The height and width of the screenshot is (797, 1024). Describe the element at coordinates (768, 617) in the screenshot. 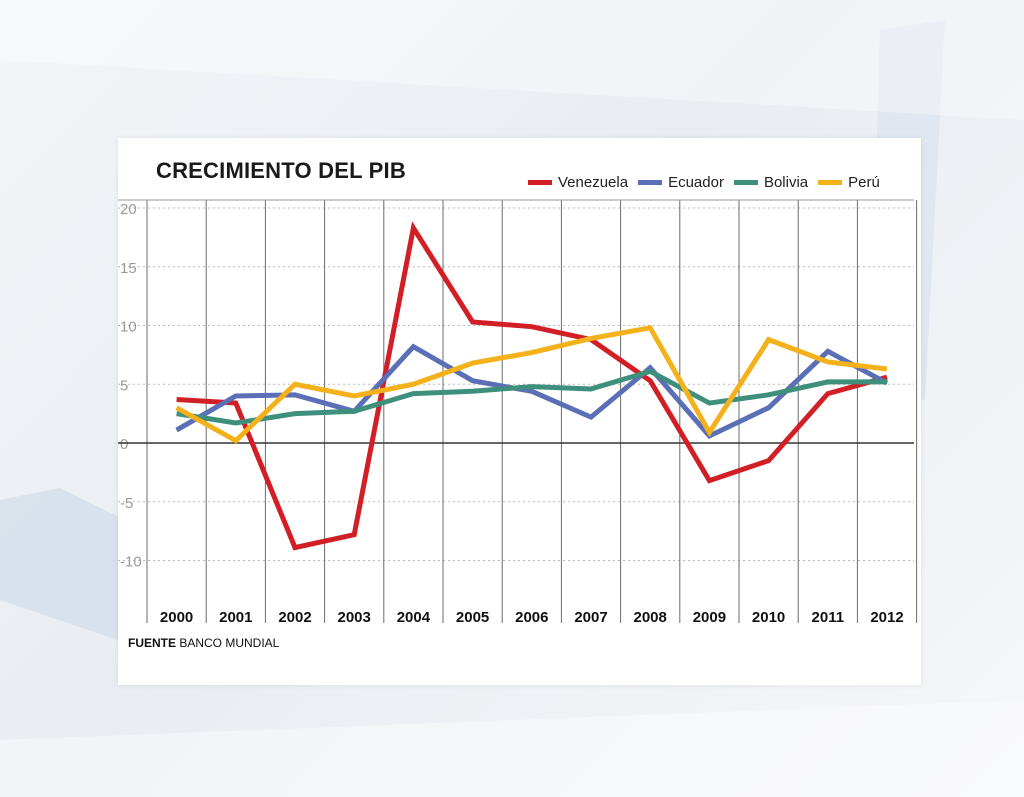

I see `x-tick-label: 2010` at that location.